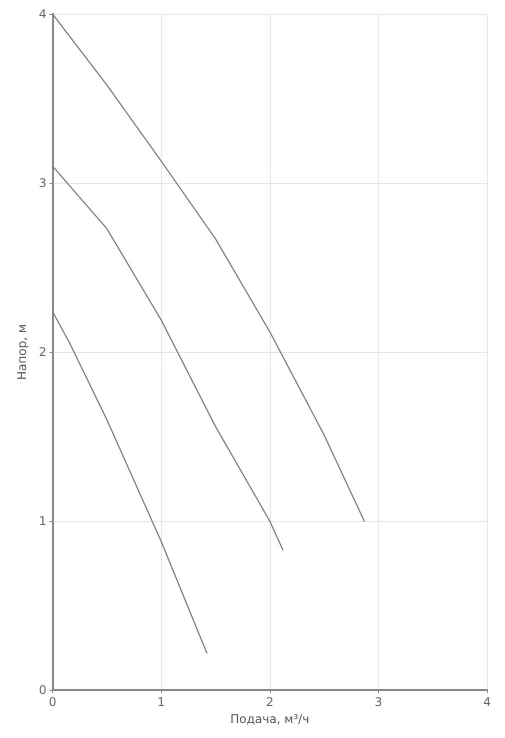 The image size is (505, 738). Describe the element at coordinates (270, 702) in the screenshot. I see `x-tick-label: 2` at that location.